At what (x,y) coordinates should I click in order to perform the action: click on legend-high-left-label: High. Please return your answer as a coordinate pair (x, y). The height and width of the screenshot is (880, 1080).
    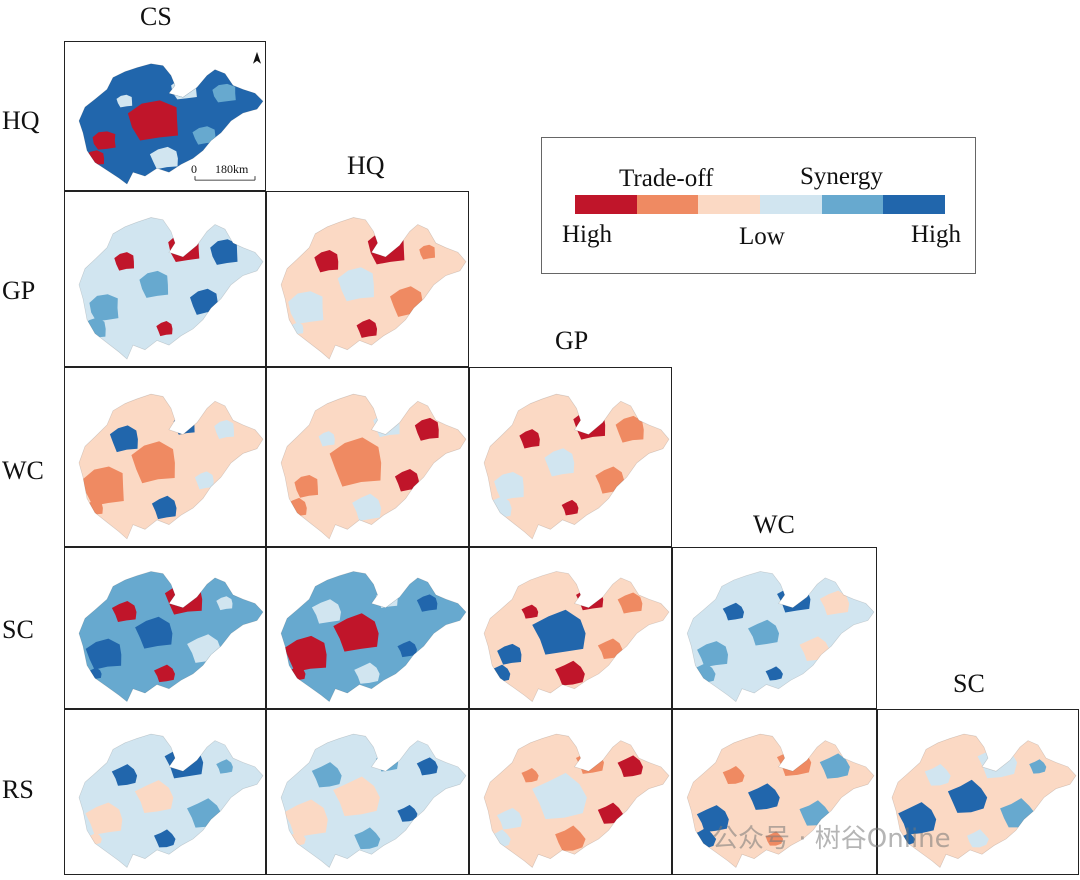
    Looking at the image, I should click on (587, 234).